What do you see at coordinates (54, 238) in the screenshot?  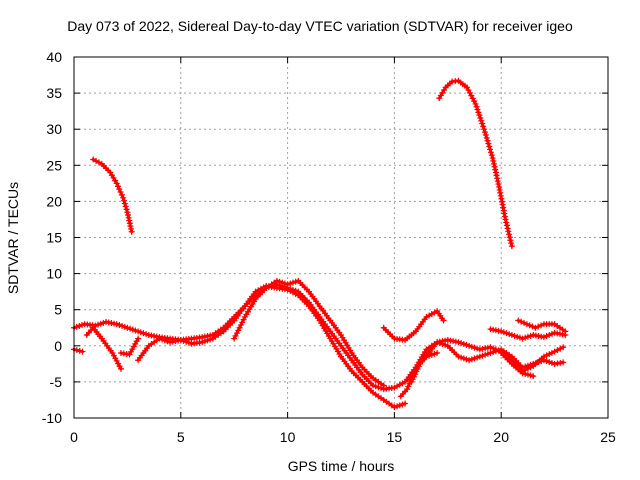 I see `y-tick-label: 15` at bounding box center [54, 238].